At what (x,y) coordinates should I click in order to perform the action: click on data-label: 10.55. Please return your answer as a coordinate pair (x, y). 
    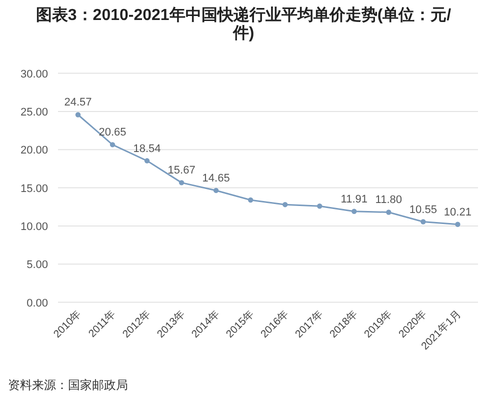
    Looking at the image, I should click on (423, 210).